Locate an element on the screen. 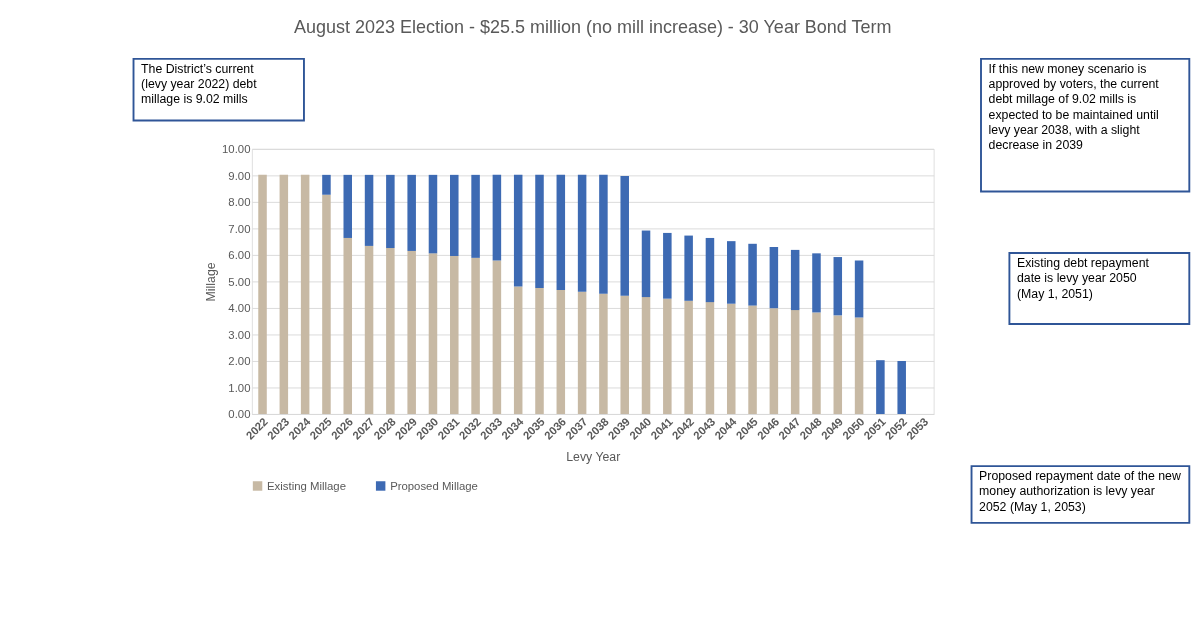  y-tick-label: 3.00 is located at coordinates (239, 334).